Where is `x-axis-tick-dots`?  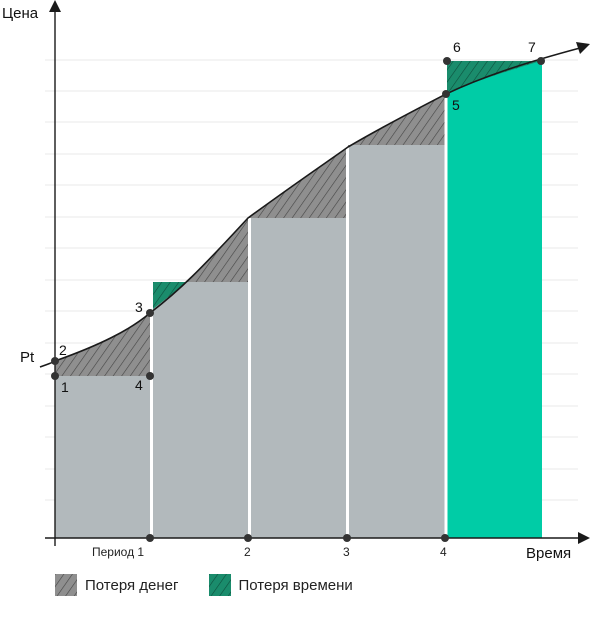
x-axis-tick-dots is located at coordinates (297, 538).